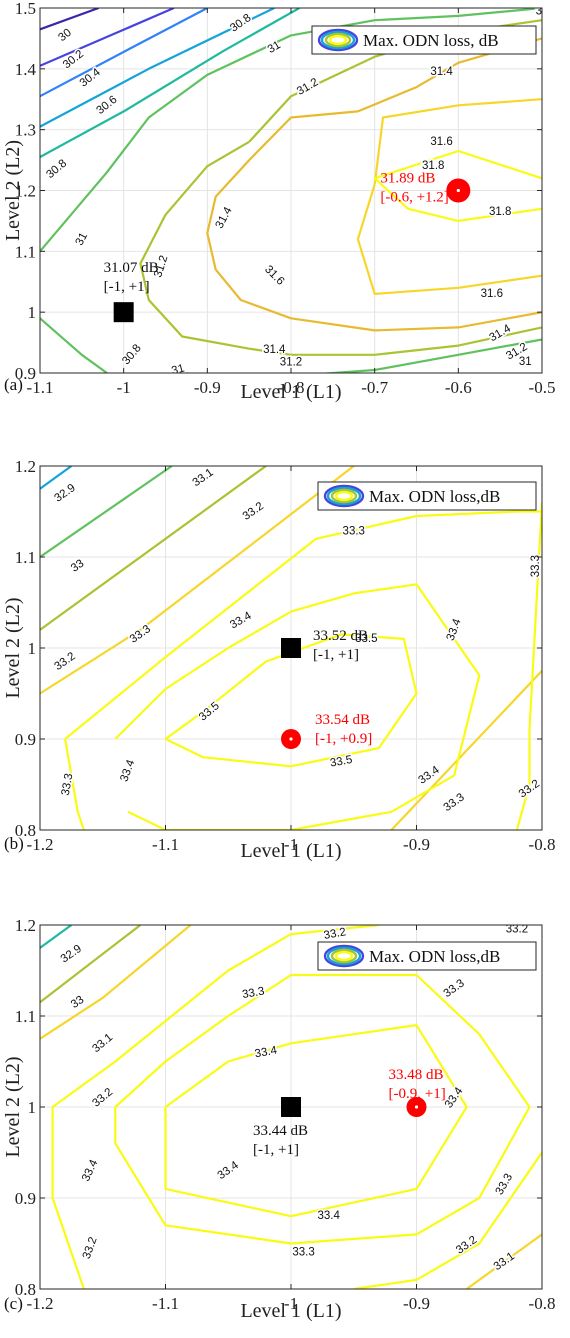 The width and height of the screenshot is (570, 1338). I want to click on y-tick-label: 1.5, so click(25, 9).